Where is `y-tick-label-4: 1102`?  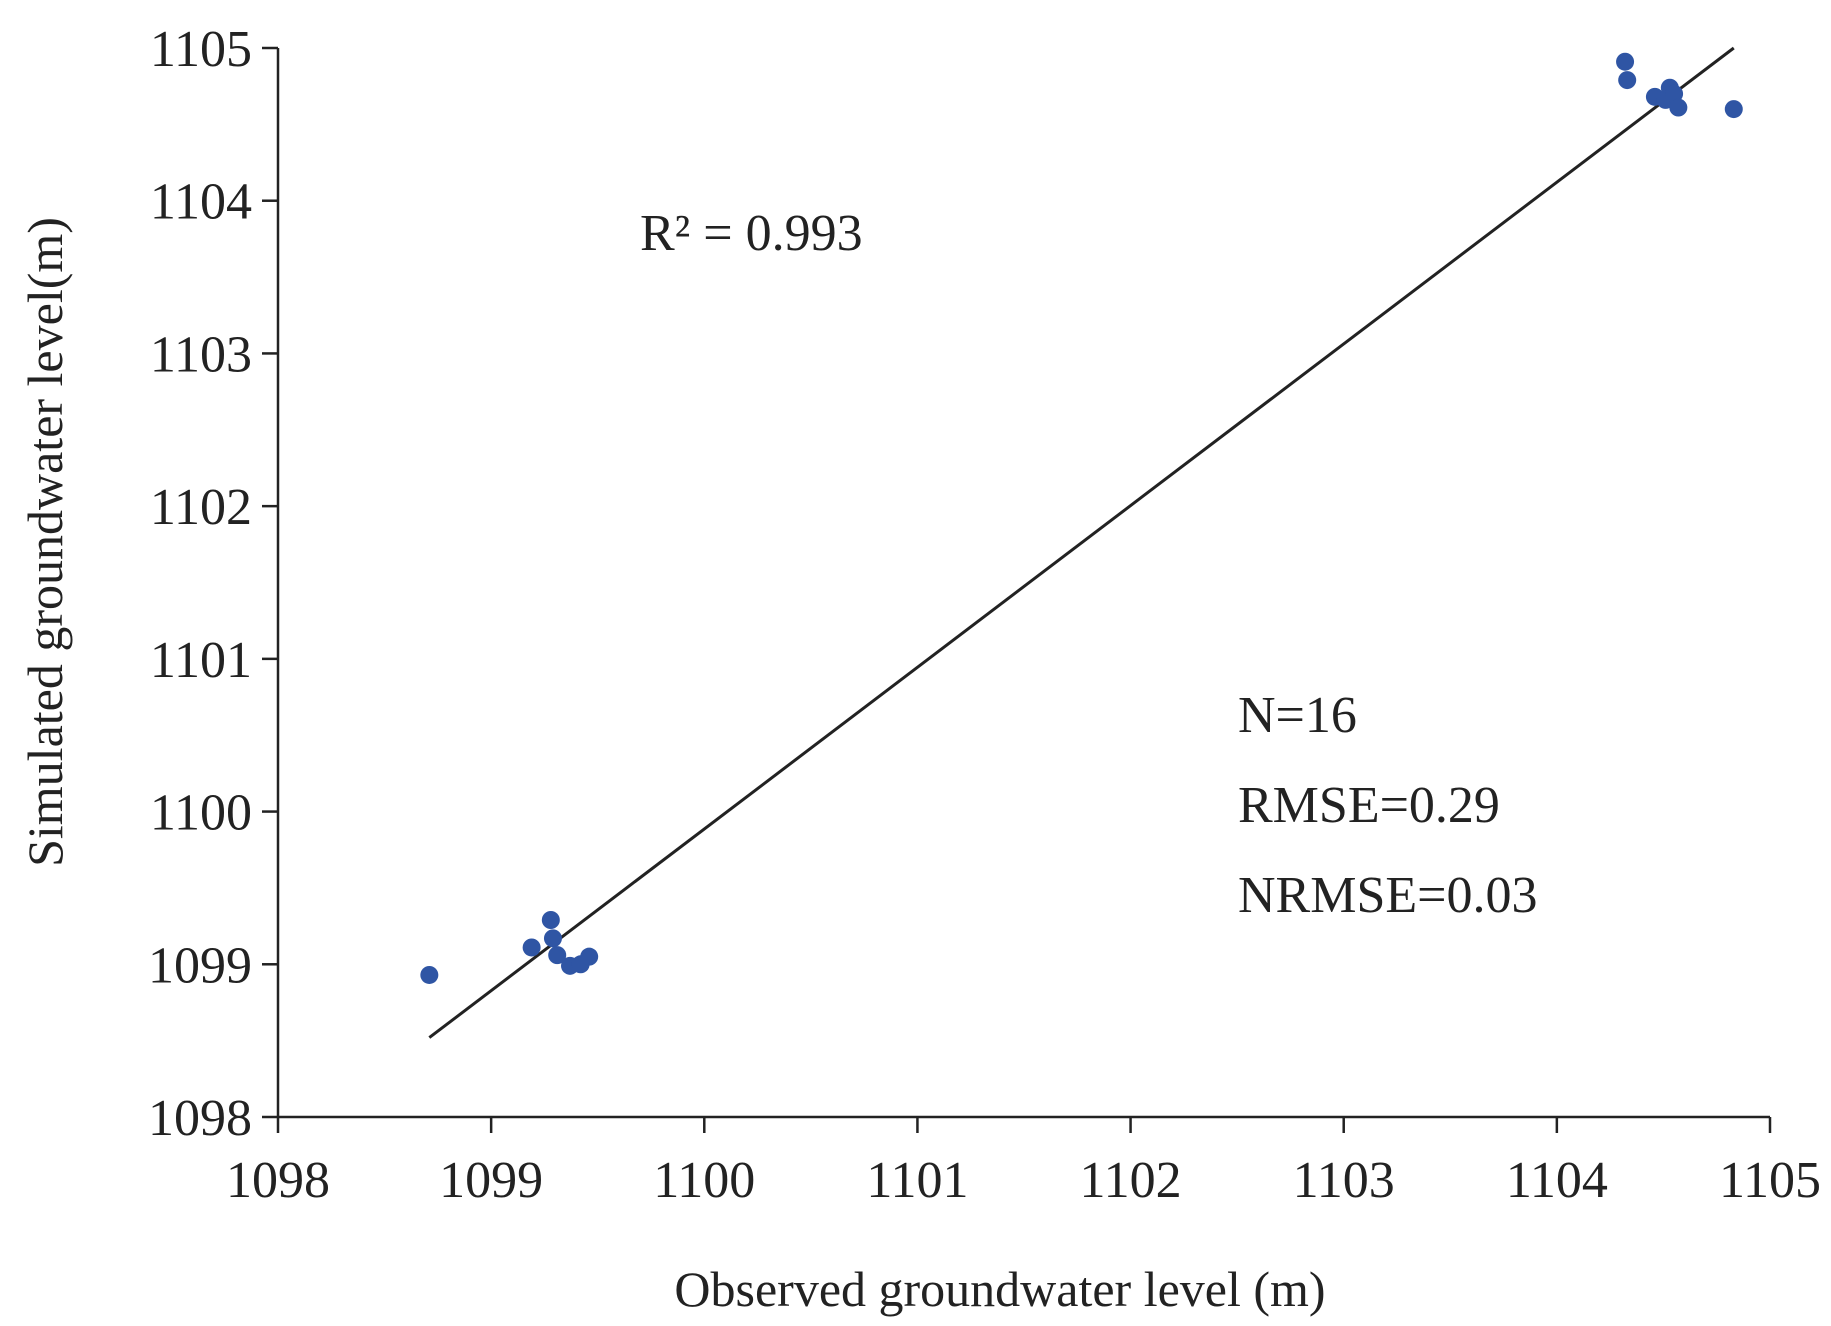
y-tick-label-4: 1102 is located at coordinates (201, 507).